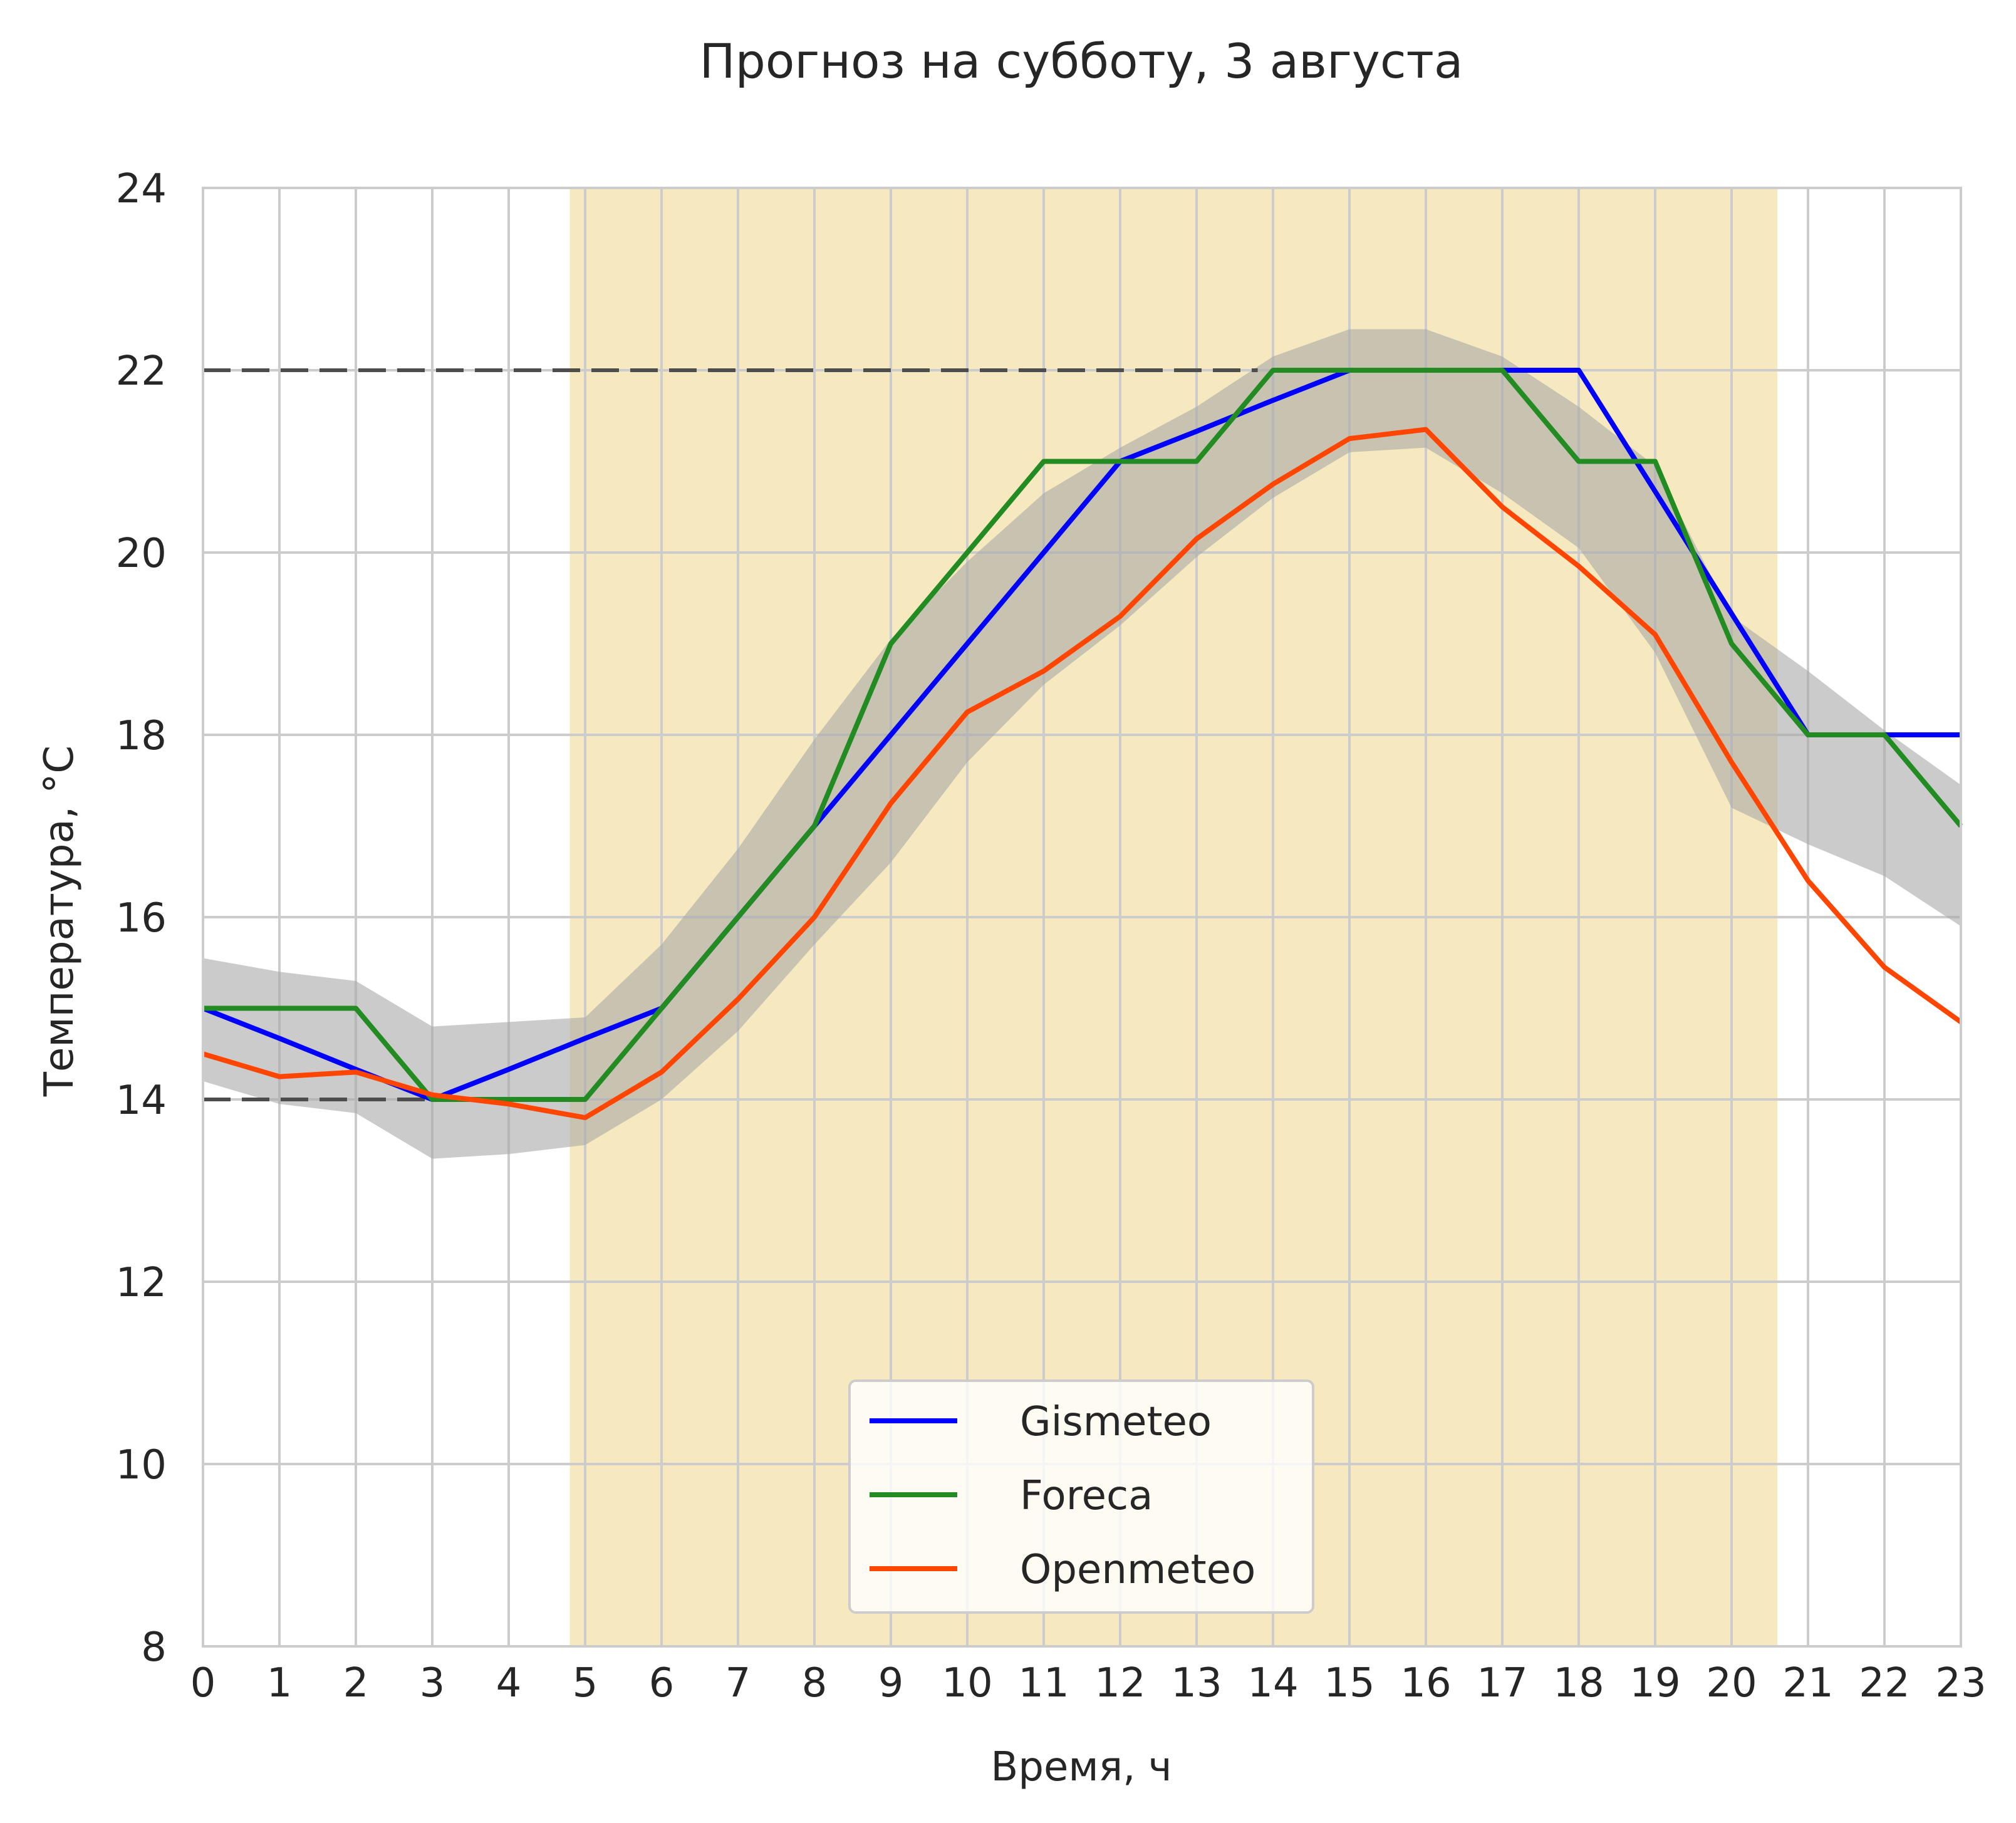 The width and height of the screenshot is (2016, 1823). I want to click on x-tick-label: 22, so click(1884, 1683).